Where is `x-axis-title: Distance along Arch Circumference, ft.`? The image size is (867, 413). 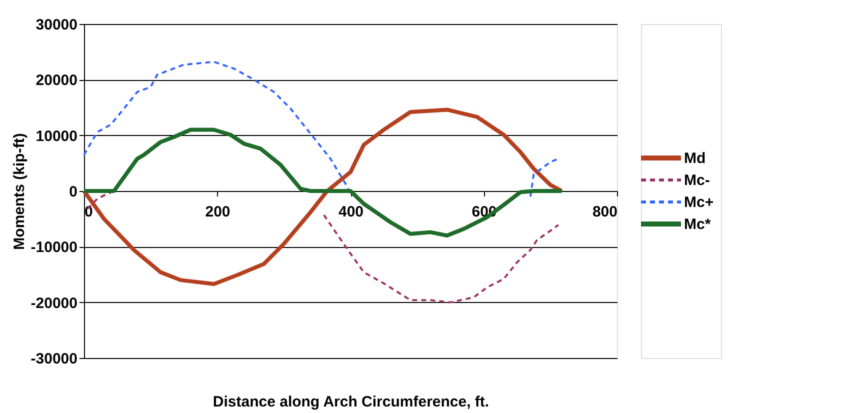 x-axis-title: Distance along Arch Circumference, ft. is located at coordinates (351, 402).